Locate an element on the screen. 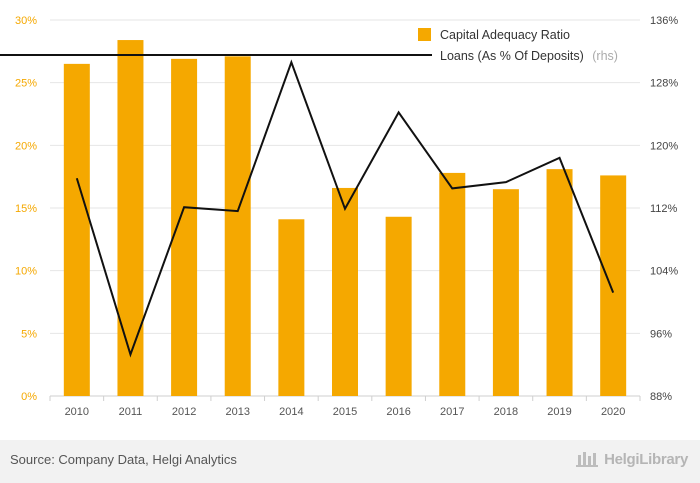  left-axis: 0% 5% 10% 15% 20% 25% 30% is located at coordinates (26, 209).